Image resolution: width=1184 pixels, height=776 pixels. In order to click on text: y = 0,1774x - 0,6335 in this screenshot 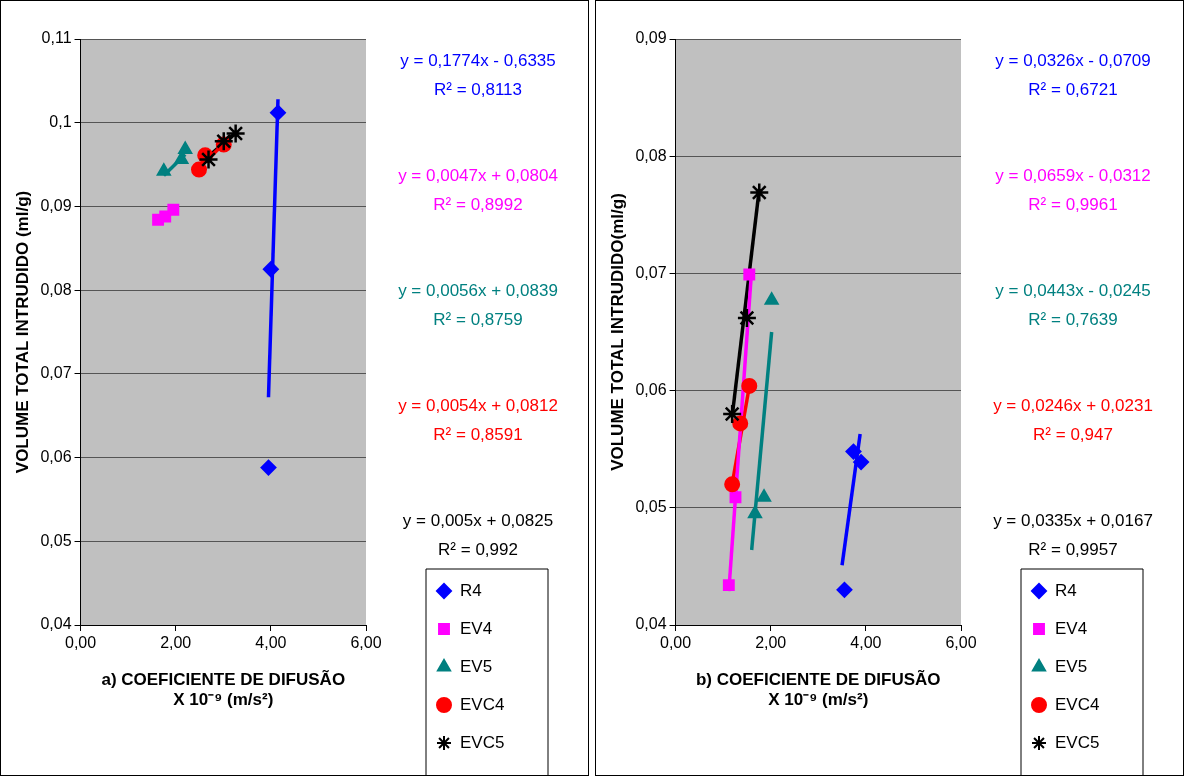, I will do `click(478, 60)`.